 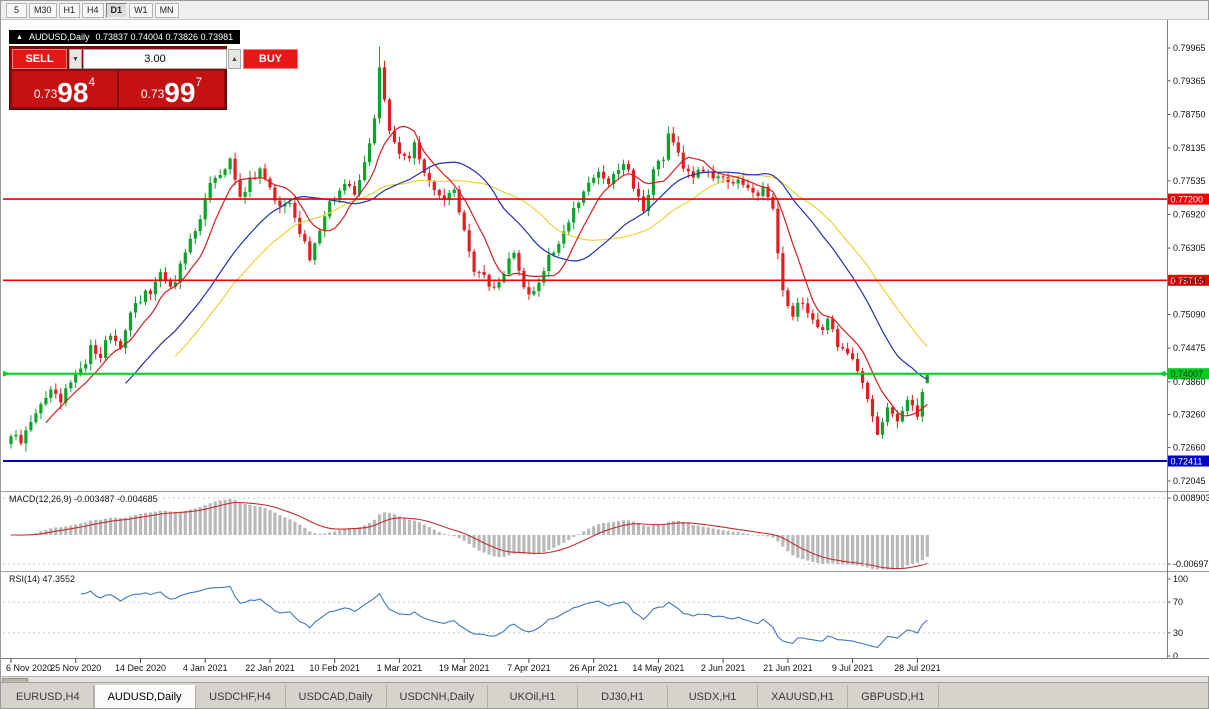 What do you see at coordinates (116, 10) in the screenshot?
I see `timeframe-d1-button: D1` at bounding box center [116, 10].